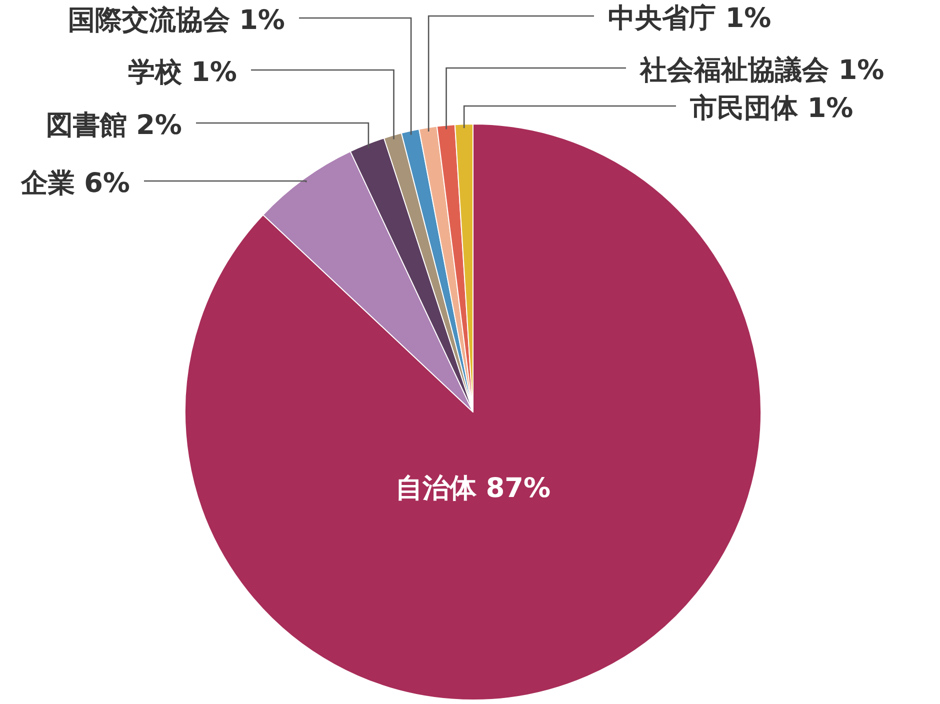 The image size is (940, 704). What do you see at coordinates (690, 18) in the screenshot?
I see `slice-label: 中央省庁 1%` at bounding box center [690, 18].